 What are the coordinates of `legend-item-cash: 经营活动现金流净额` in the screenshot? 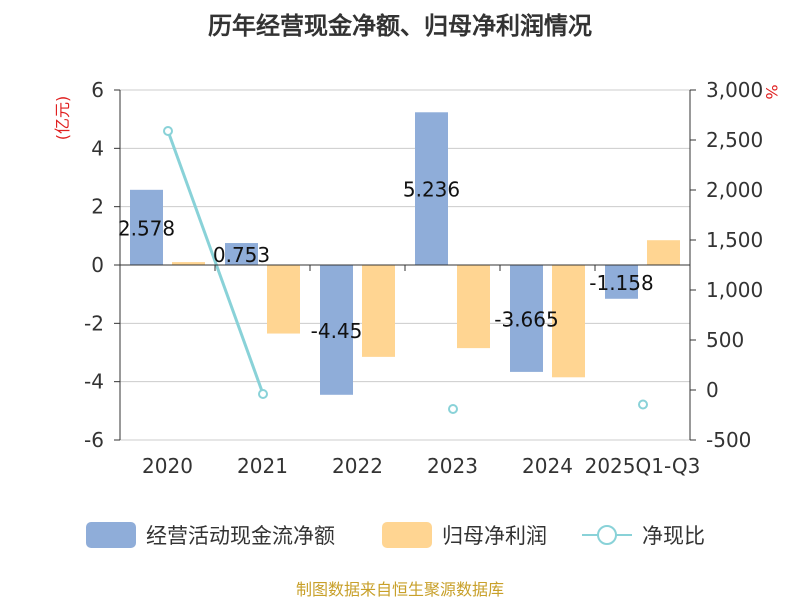 It's located at (210, 535).